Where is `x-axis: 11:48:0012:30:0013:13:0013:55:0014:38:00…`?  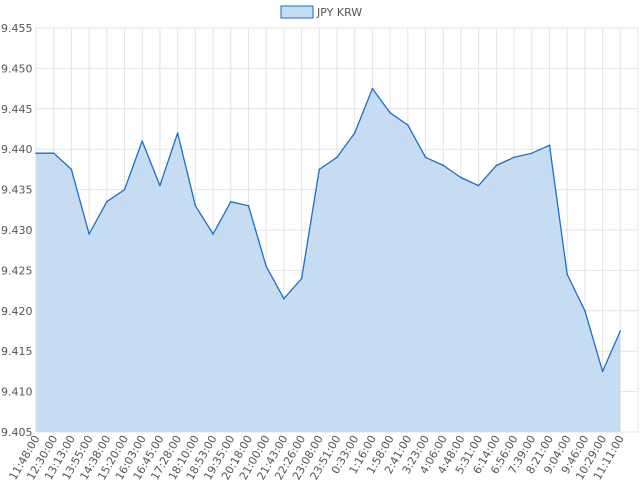
x-axis: 11:48:0012:30:0013:13:0013:55:0014:38:00… is located at coordinates (317, 456).